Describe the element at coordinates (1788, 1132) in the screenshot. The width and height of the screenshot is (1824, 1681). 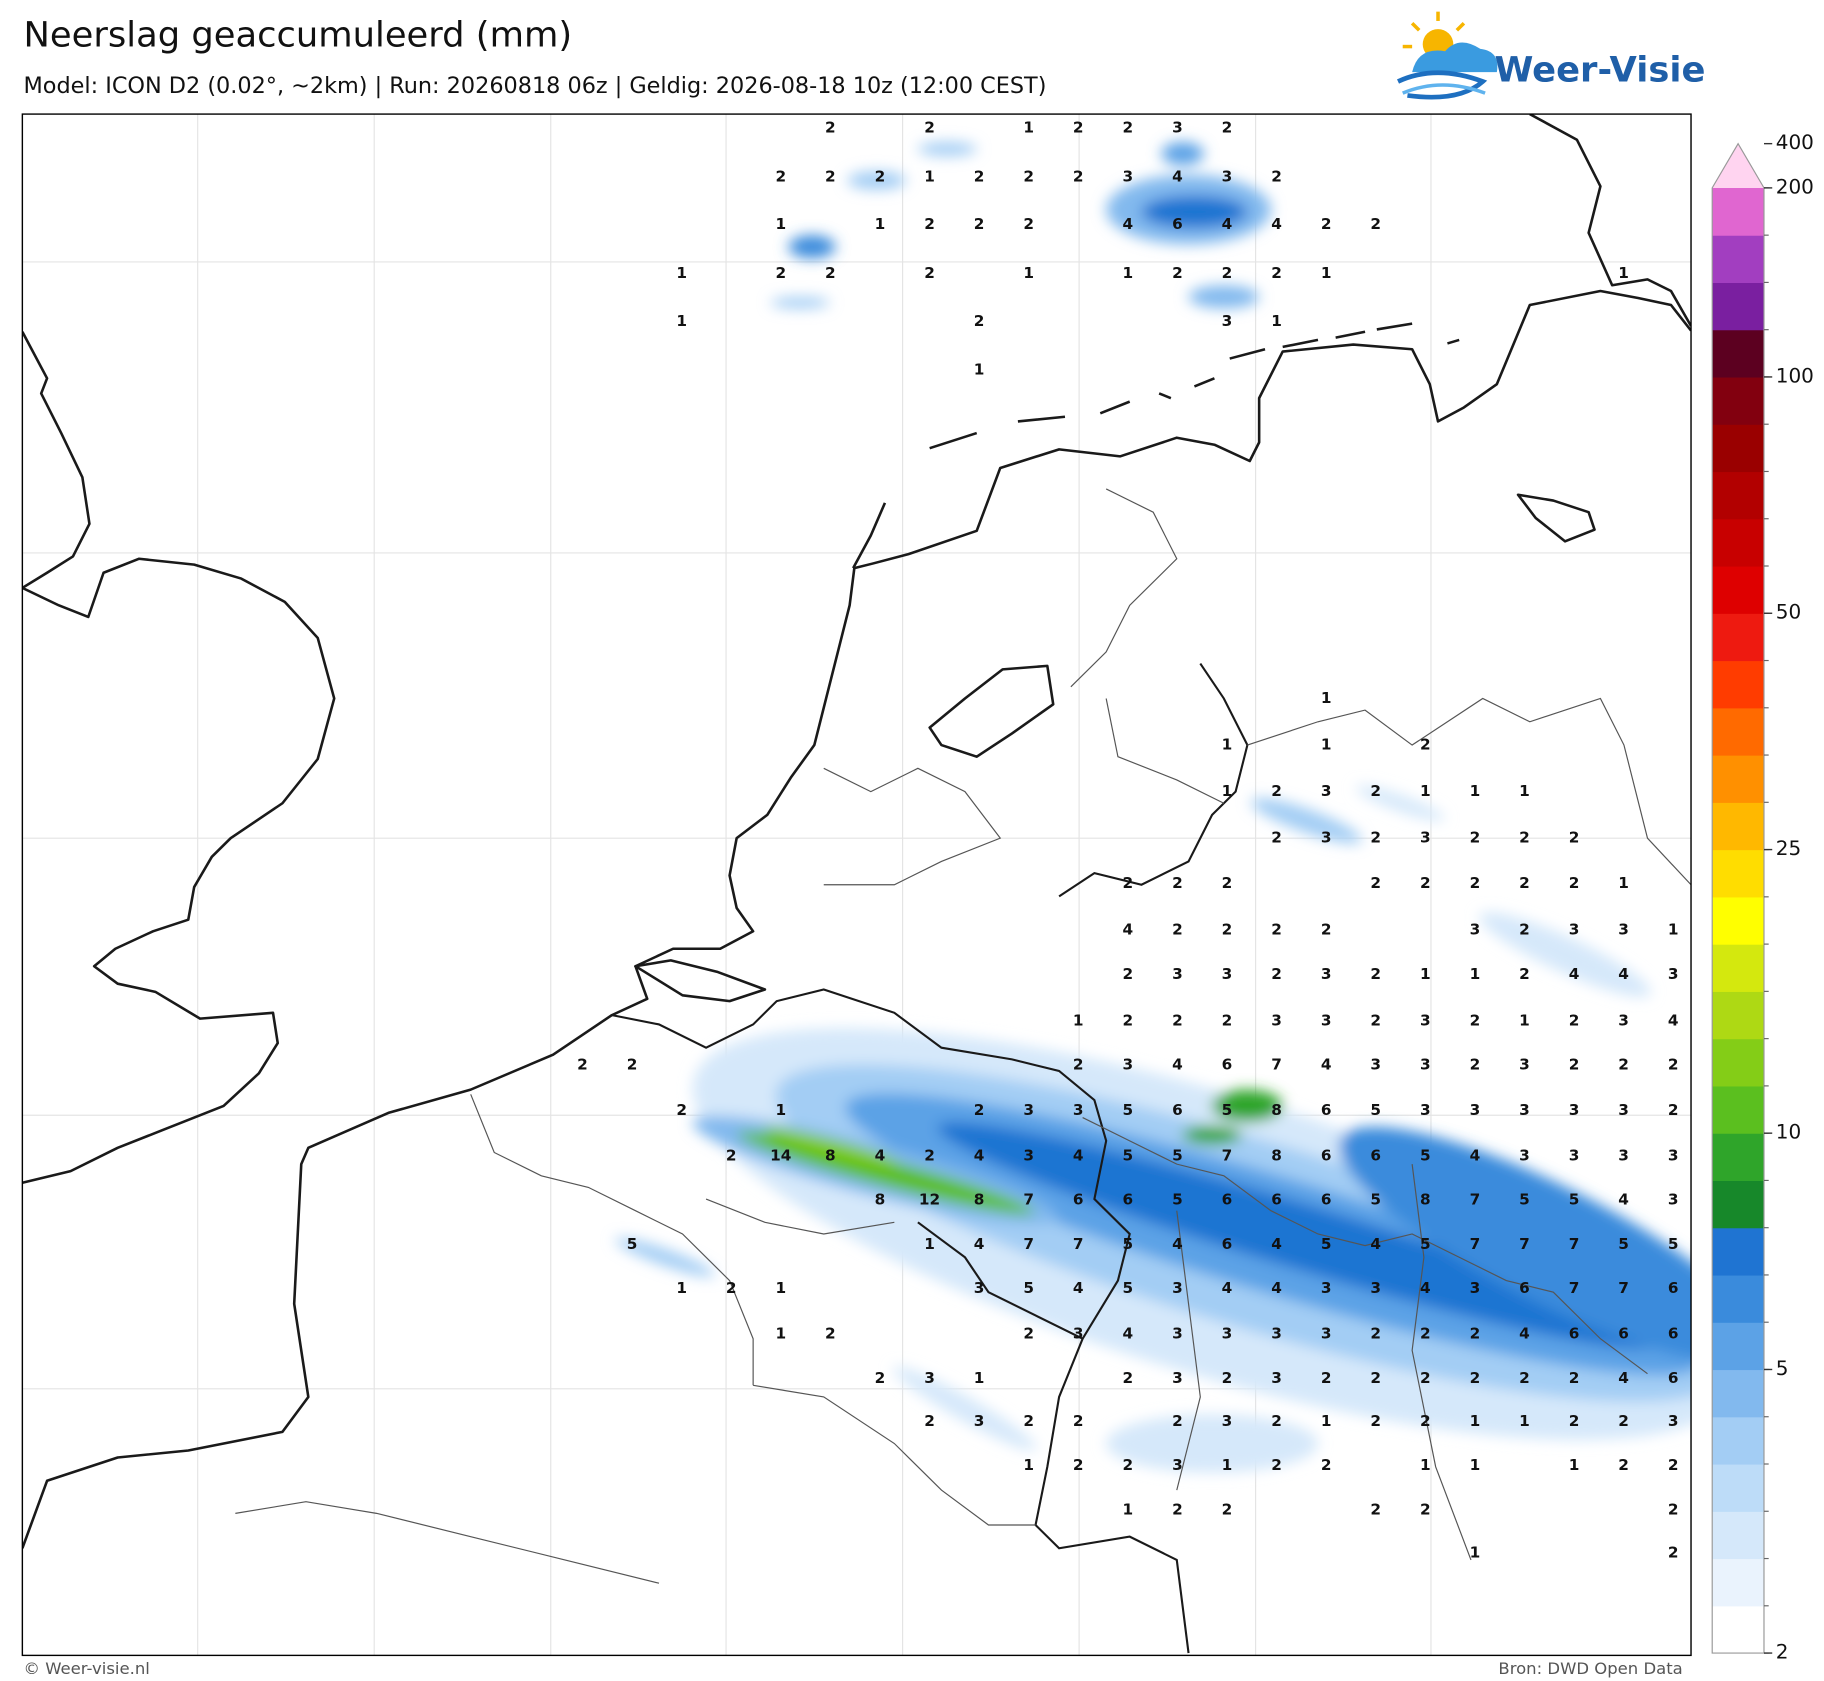
I see `colorbar-tick-label: 10` at that location.